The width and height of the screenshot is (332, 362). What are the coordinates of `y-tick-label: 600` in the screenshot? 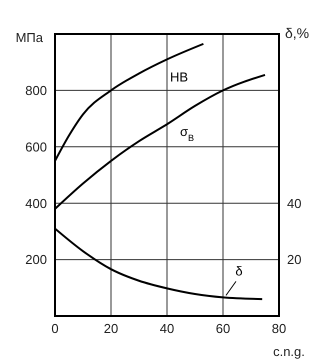 It's located at (36, 146).